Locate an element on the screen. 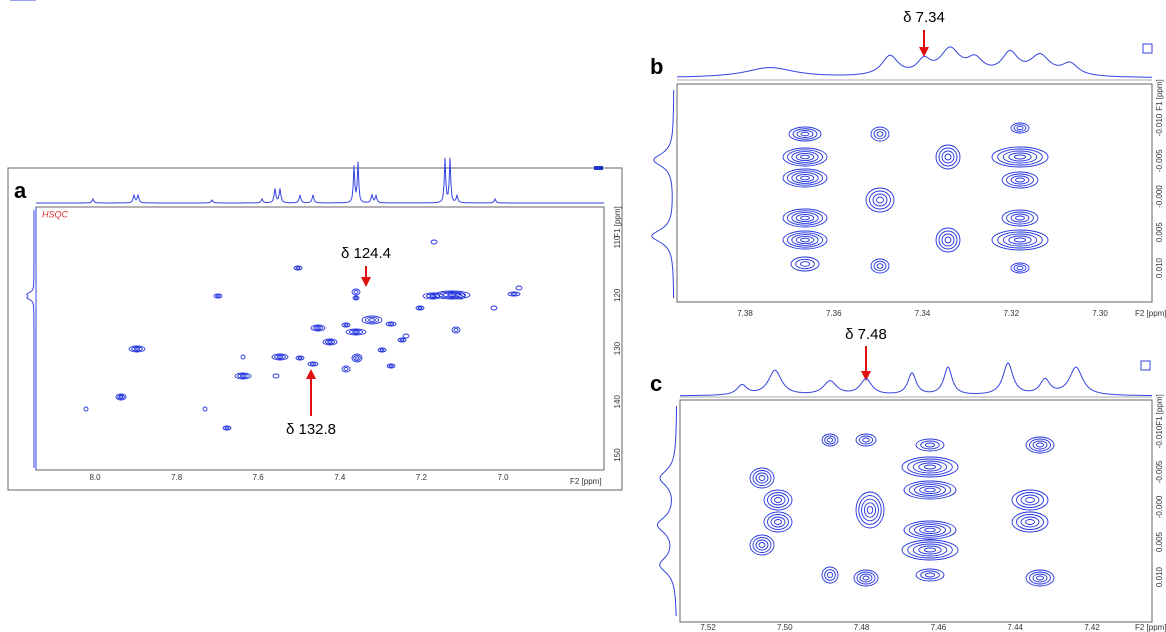 The width and height of the screenshot is (1166, 632). y-tick-label: 150 is located at coordinates (617, 455).